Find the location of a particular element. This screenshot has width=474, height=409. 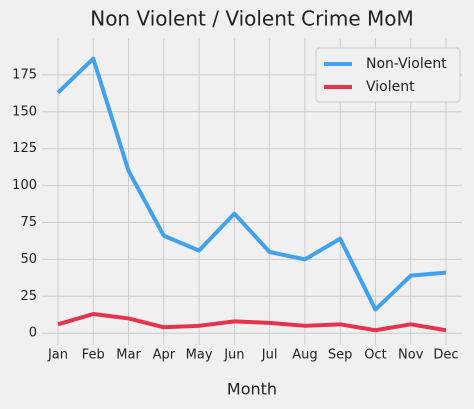

x-tick-label: Nov is located at coordinates (411, 355).